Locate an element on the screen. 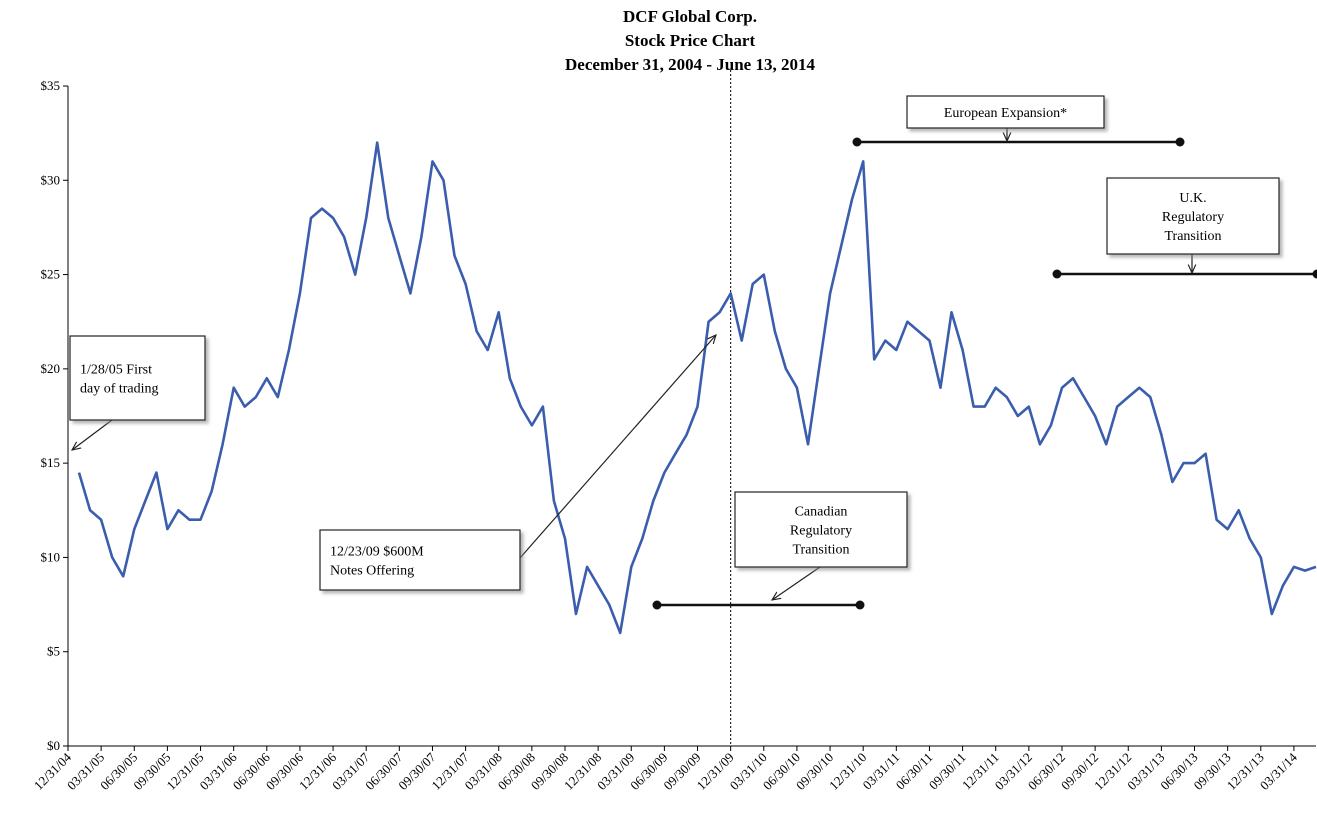 This screenshot has height=819, width=1317. annotation-text: European Expansion* is located at coordinates (1005, 113).